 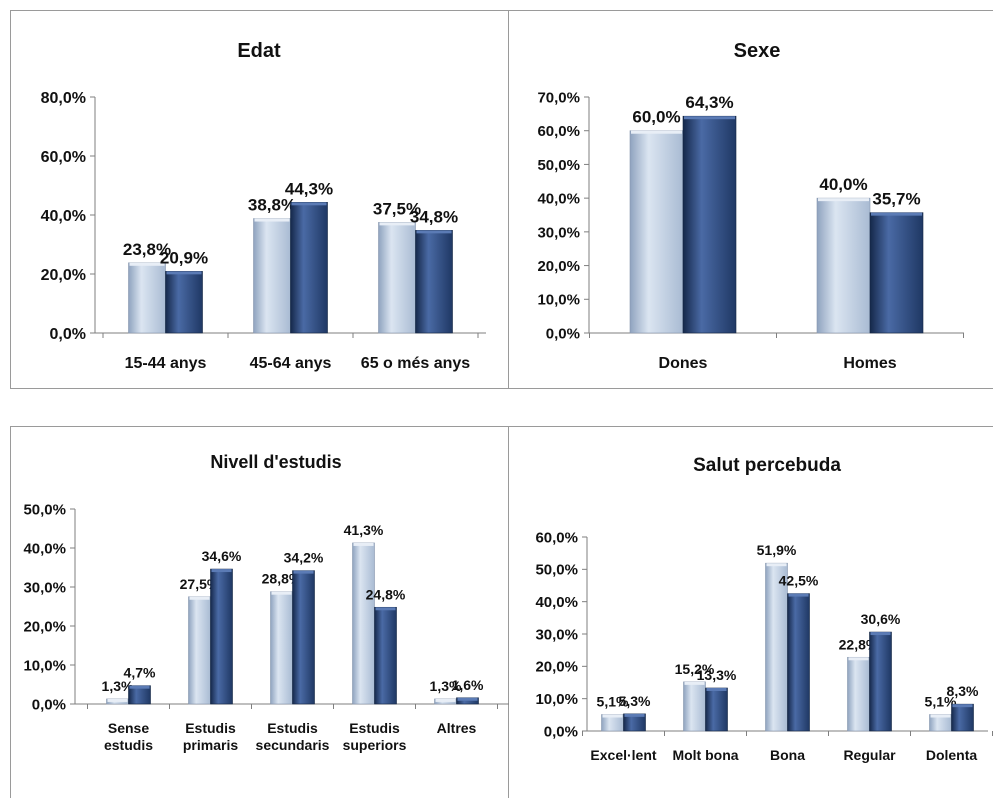 I want to click on y-tick-label: 70,0%, so click(x=558, y=97).